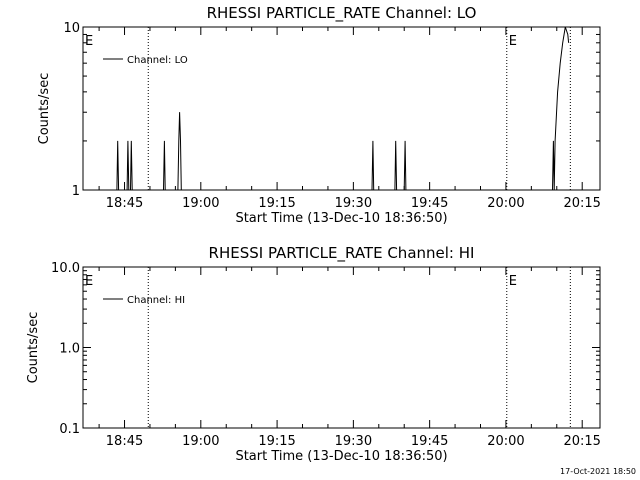  What do you see at coordinates (156, 300) in the screenshot?
I see `legend-label: Channel: HI` at bounding box center [156, 300].